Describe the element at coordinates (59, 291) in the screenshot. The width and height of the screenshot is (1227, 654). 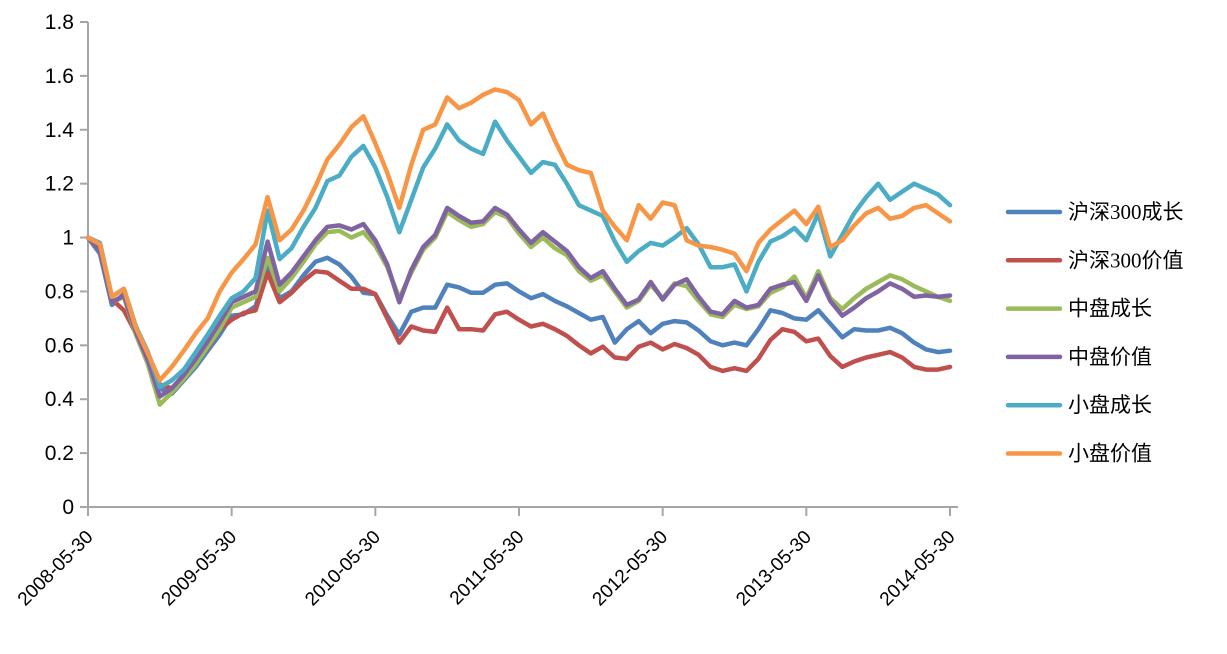
I see `y-tick-label: 0.8` at that location.